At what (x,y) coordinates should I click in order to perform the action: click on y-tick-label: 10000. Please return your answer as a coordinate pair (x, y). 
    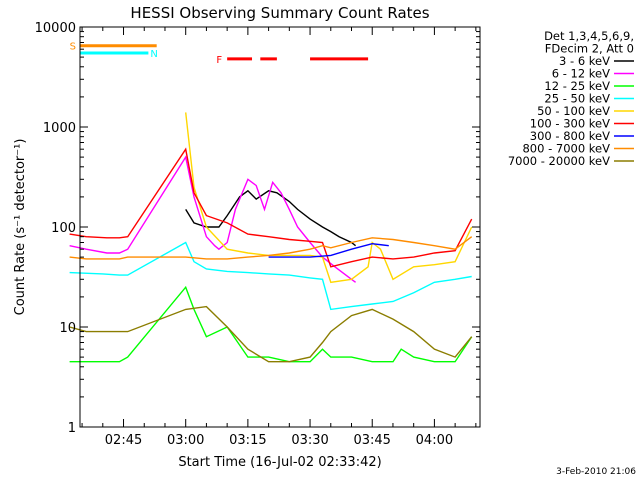
    Looking at the image, I should click on (55, 28).